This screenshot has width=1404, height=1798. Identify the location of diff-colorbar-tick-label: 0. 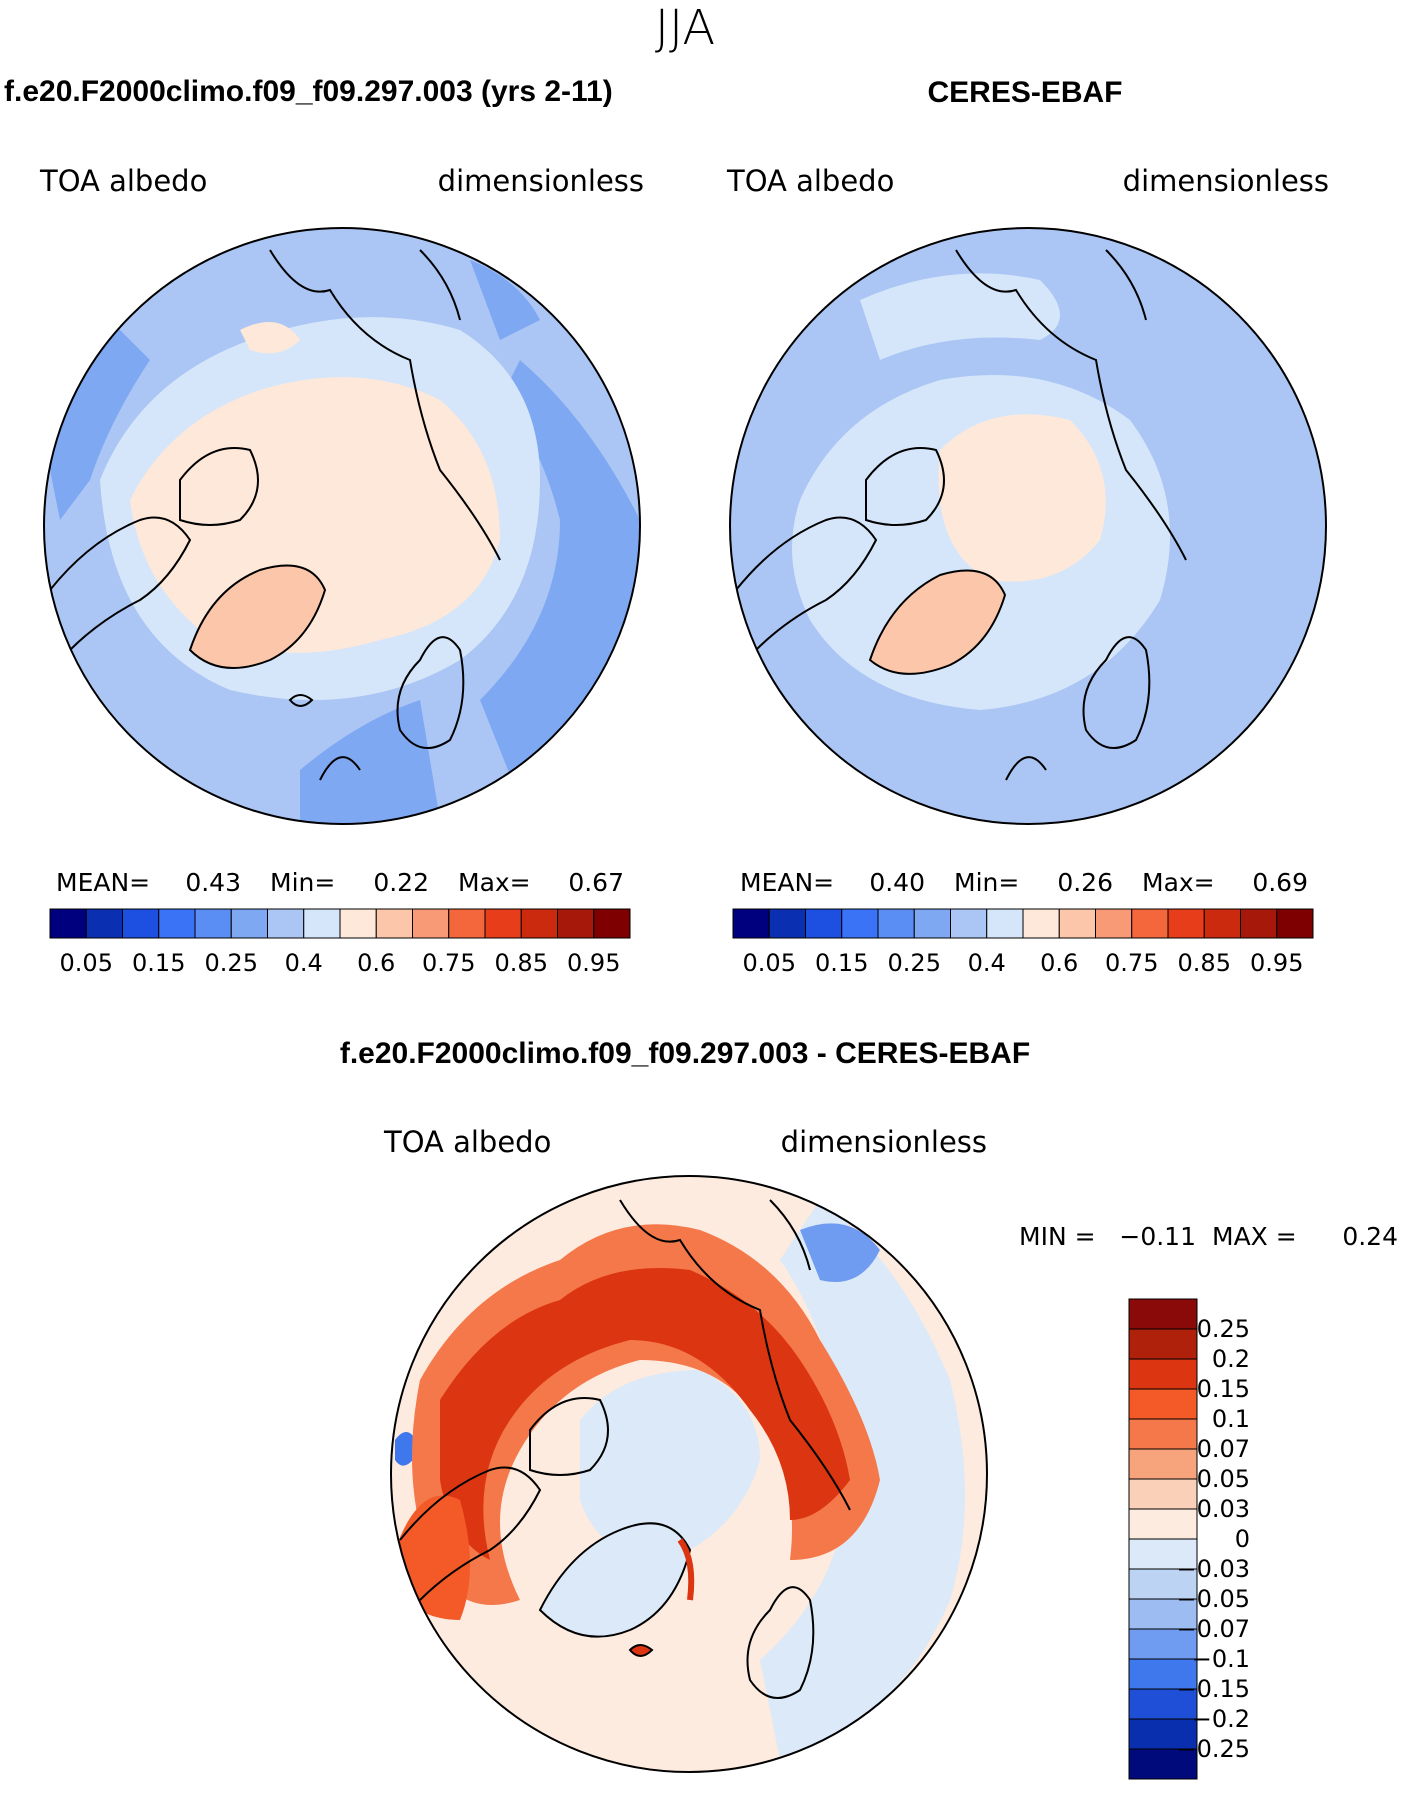
(1242, 1539).